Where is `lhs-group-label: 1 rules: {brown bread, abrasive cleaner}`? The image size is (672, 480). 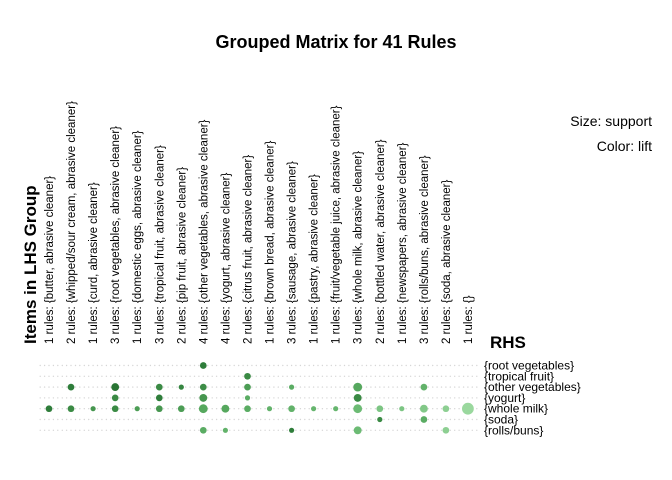
lhs-group-label: 1 rules: {brown bread, abrasive cleaner} is located at coordinates (271, 242).